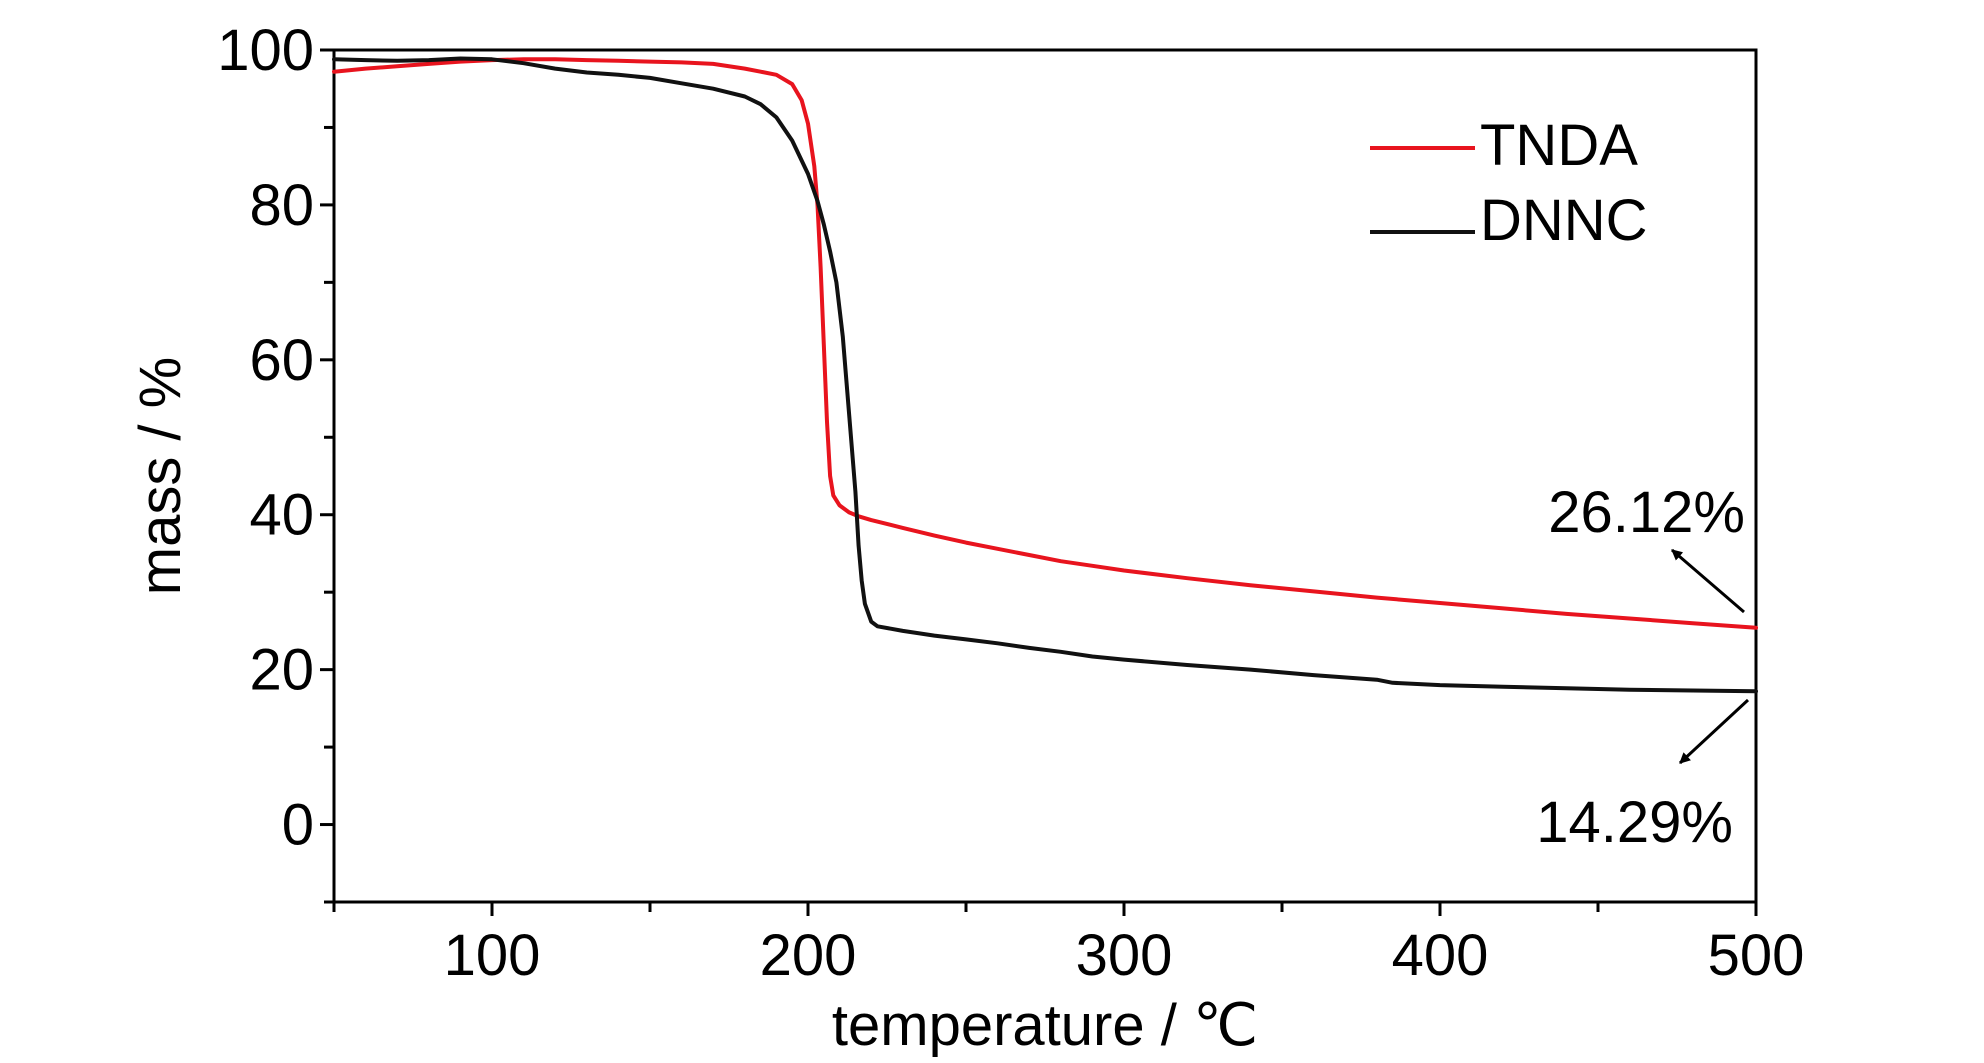  I want to click on annotations: 26.12% 14.29%, so click(1643, 667).